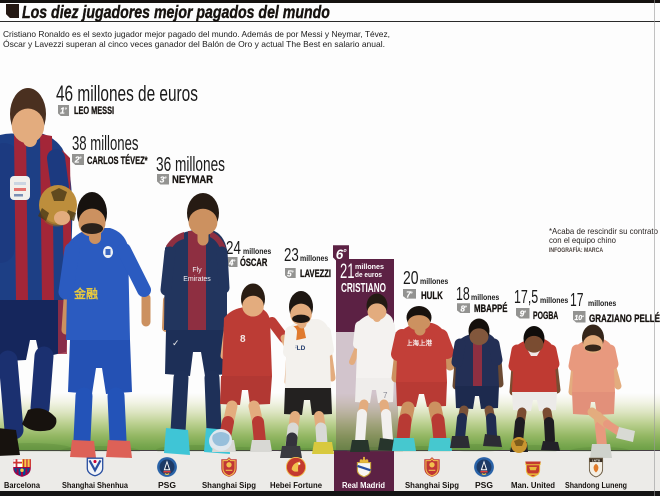 This screenshot has width=660, height=496. Describe the element at coordinates (85, 293) in the screenshot. I see `svg-text: 金融` at that location.